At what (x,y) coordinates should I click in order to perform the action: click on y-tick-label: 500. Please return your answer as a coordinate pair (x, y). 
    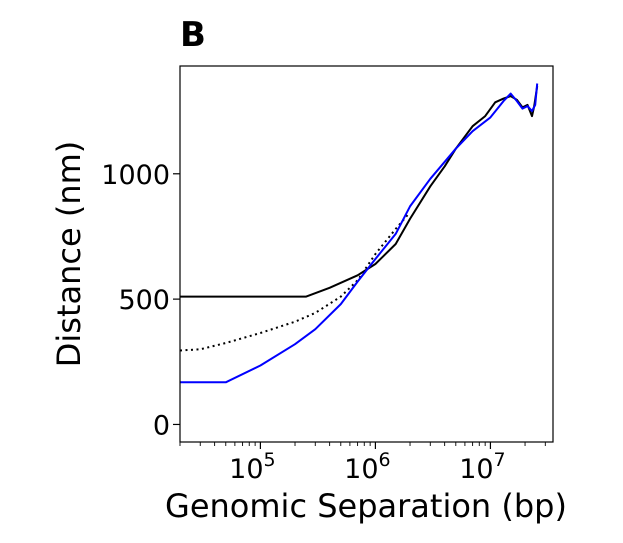
    Looking at the image, I should click on (144, 300).